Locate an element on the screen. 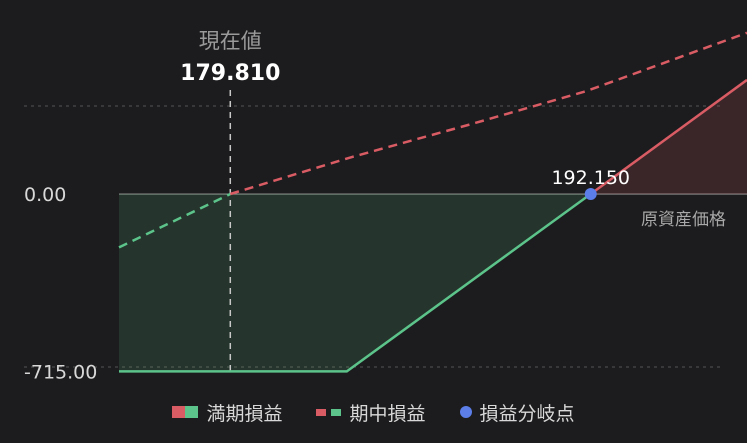 Image resolution: width=747 pixels, height=443 pixels. legend-item-expiry-pnl: 満期損益 is located at coordinates (227, 412).